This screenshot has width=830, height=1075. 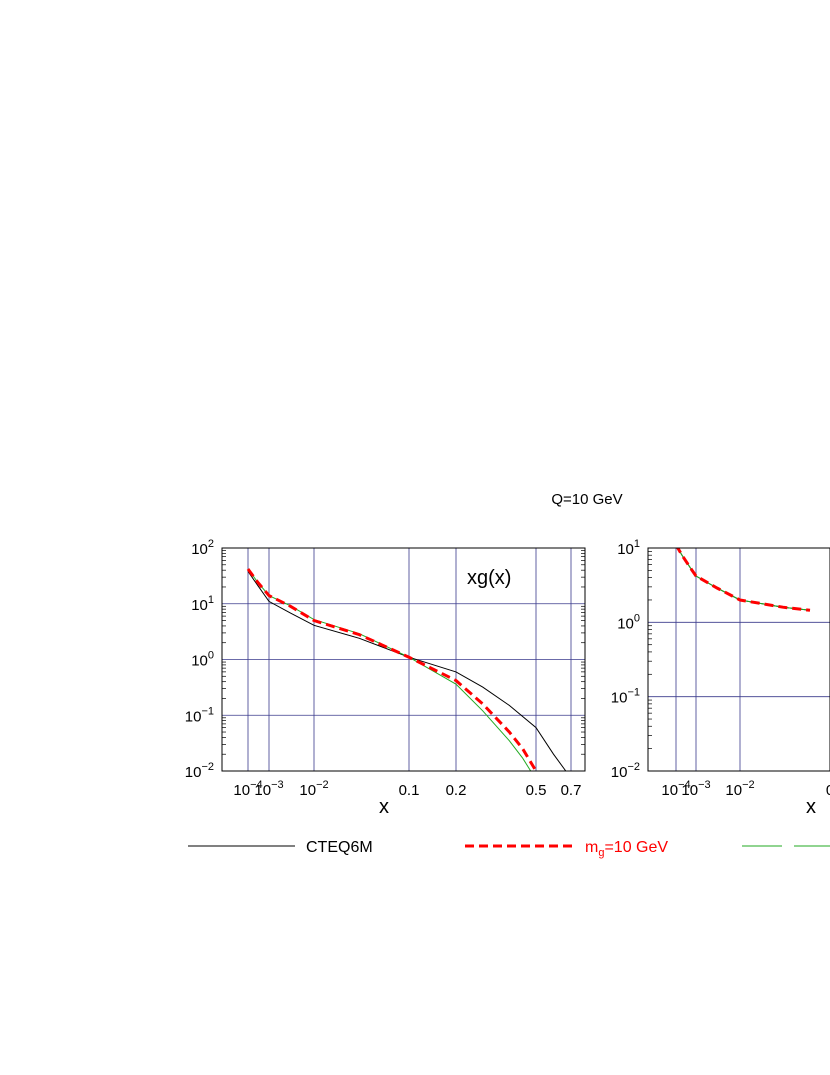 What do you see at coordinates (489, 578) in the screenshot?
I see `panel-annotation: xg(x)` at bounding box center [489, 578].